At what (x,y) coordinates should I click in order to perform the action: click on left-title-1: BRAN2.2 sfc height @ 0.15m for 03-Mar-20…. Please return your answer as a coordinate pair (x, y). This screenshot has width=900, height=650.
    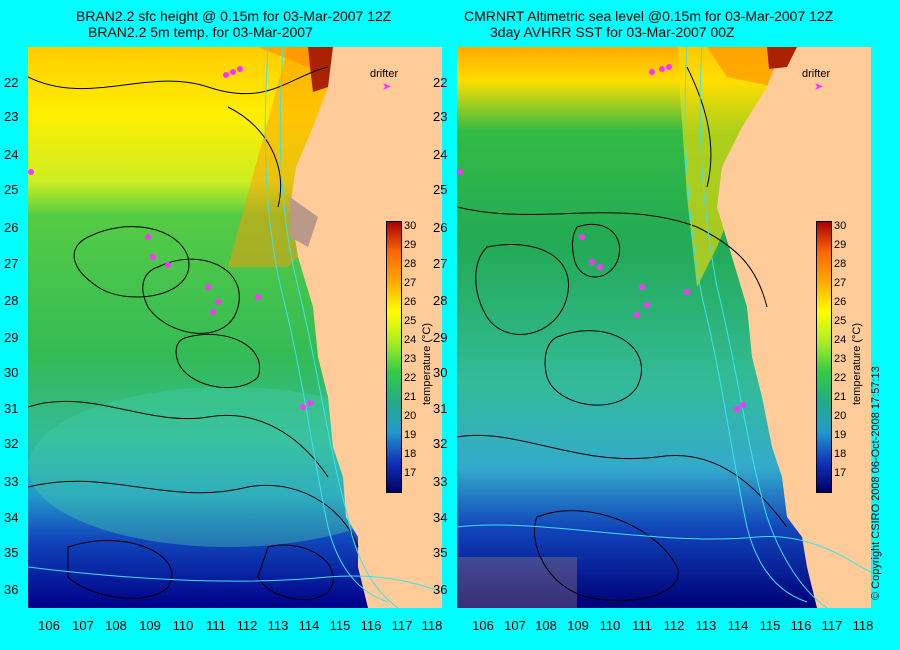
    Looking at the image, I should click on (234, 16).